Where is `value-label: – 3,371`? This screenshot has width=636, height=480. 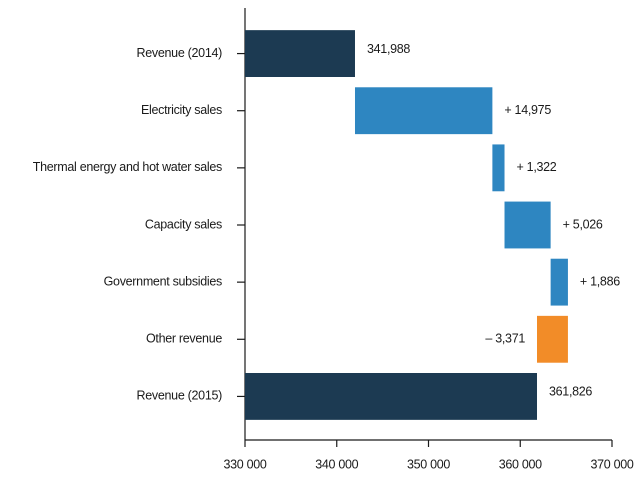 value-label: – 3,371 is located at coordinates (505, 339).